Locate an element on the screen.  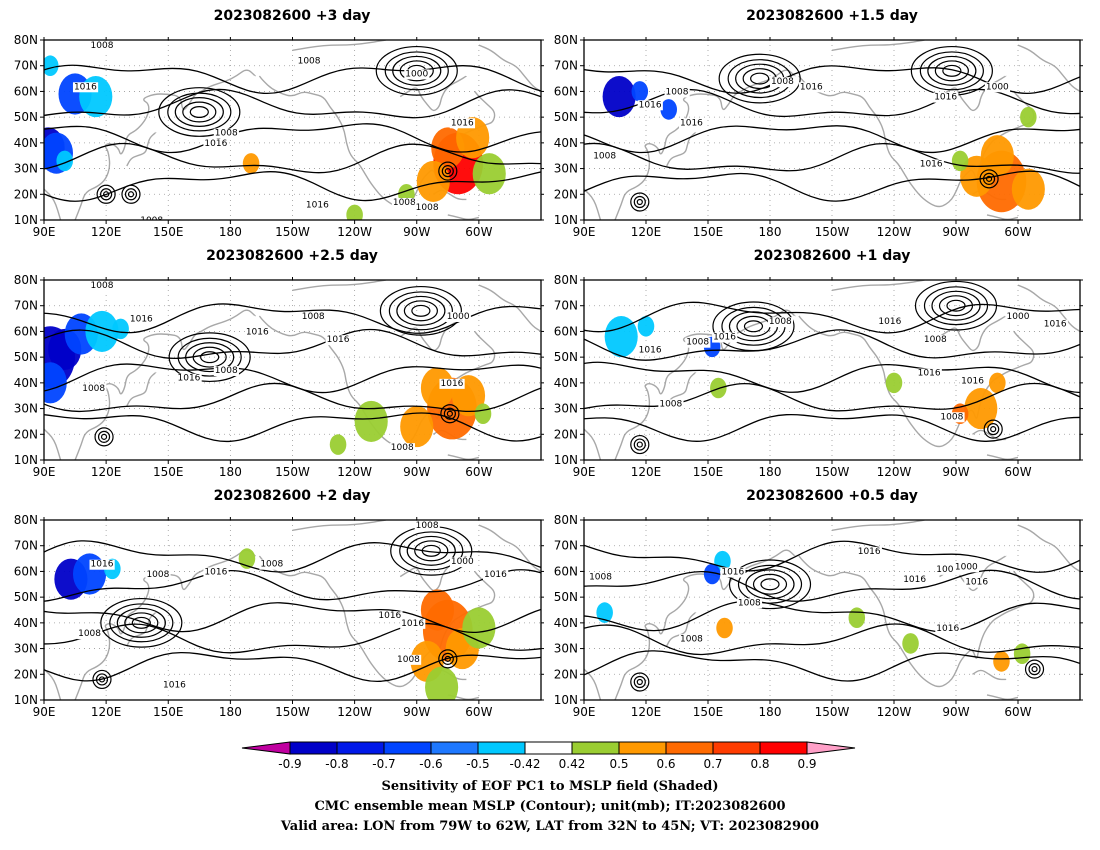
x-tick-label: 60W is located at coordinates (1017, 232).